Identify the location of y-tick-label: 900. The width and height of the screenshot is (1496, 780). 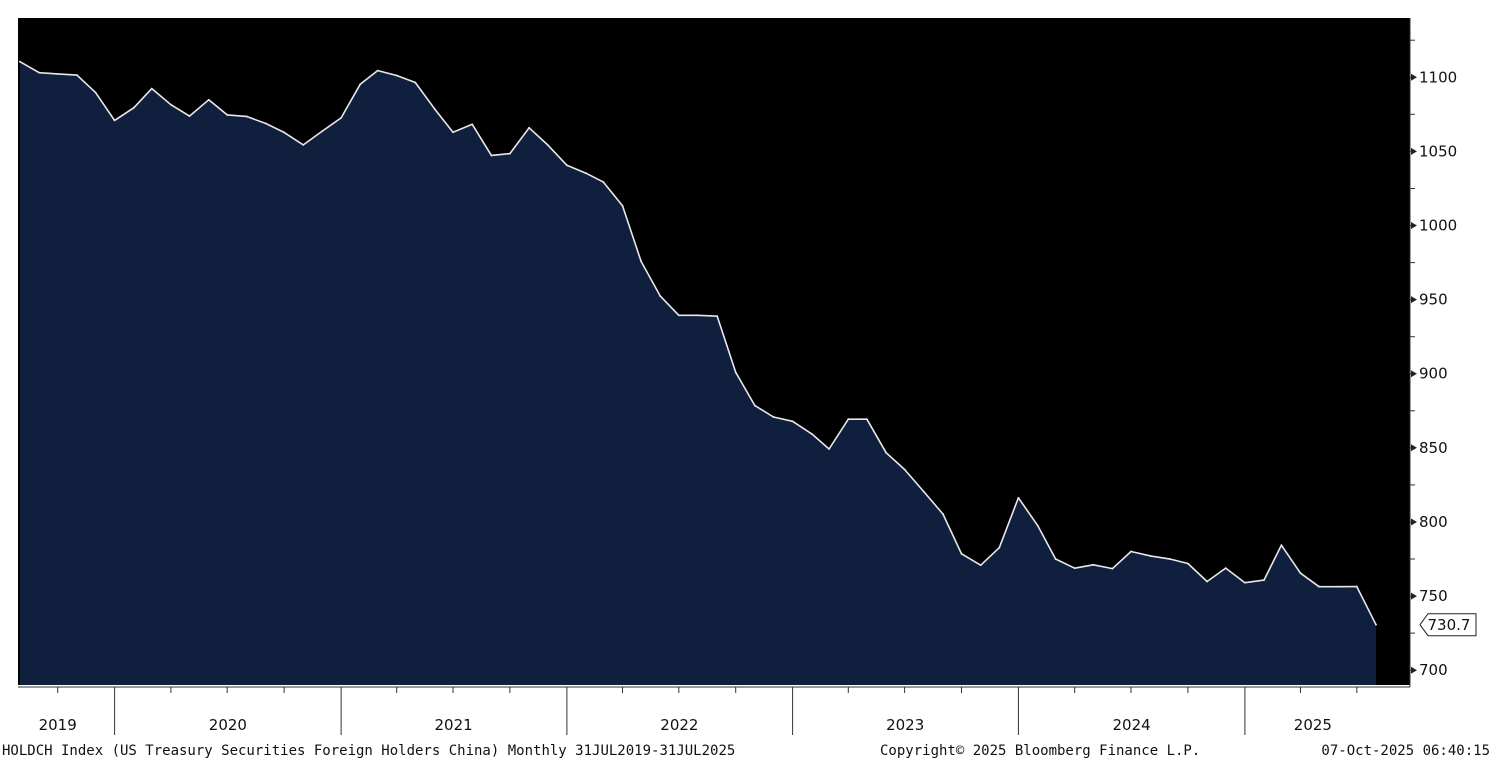
(1433, 374).